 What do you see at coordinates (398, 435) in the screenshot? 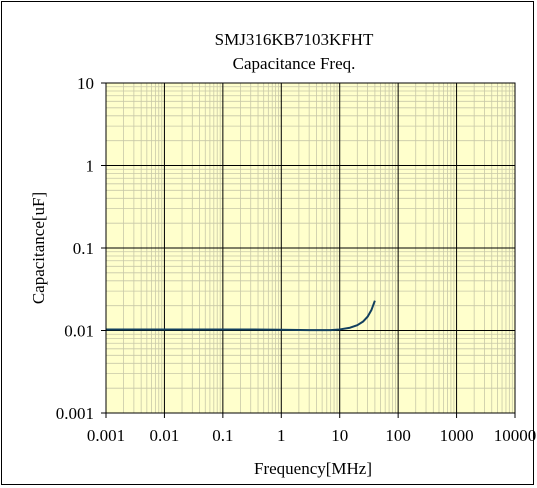
I see `x-tick-label: 100` at bounding box center [398, 435].